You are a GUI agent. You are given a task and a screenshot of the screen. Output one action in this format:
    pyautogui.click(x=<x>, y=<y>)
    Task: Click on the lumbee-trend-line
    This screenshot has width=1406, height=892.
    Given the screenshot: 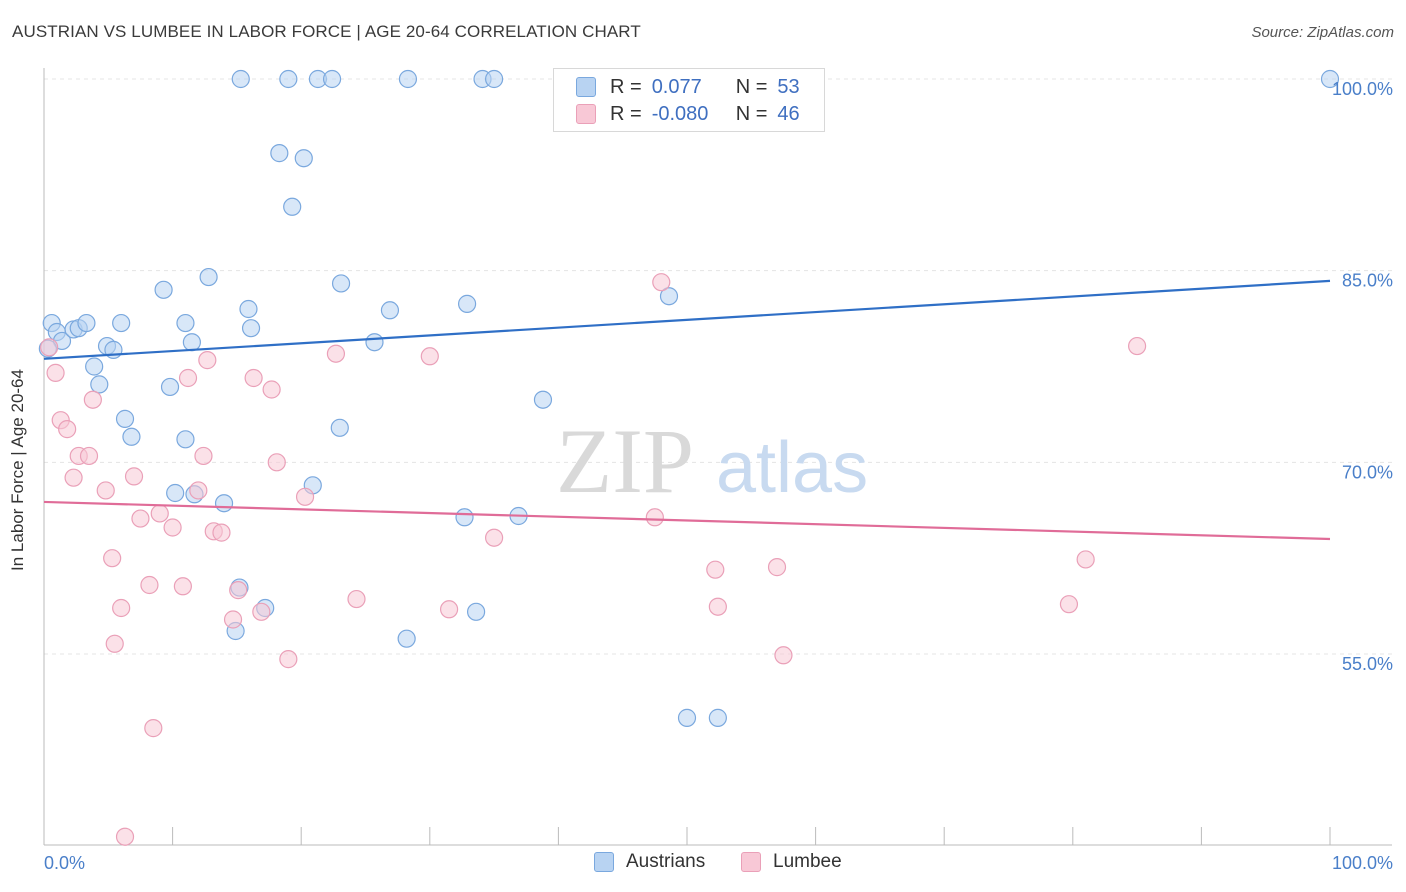 What is the action you would take?
    pyautogui.click(x=687, y=520)
    